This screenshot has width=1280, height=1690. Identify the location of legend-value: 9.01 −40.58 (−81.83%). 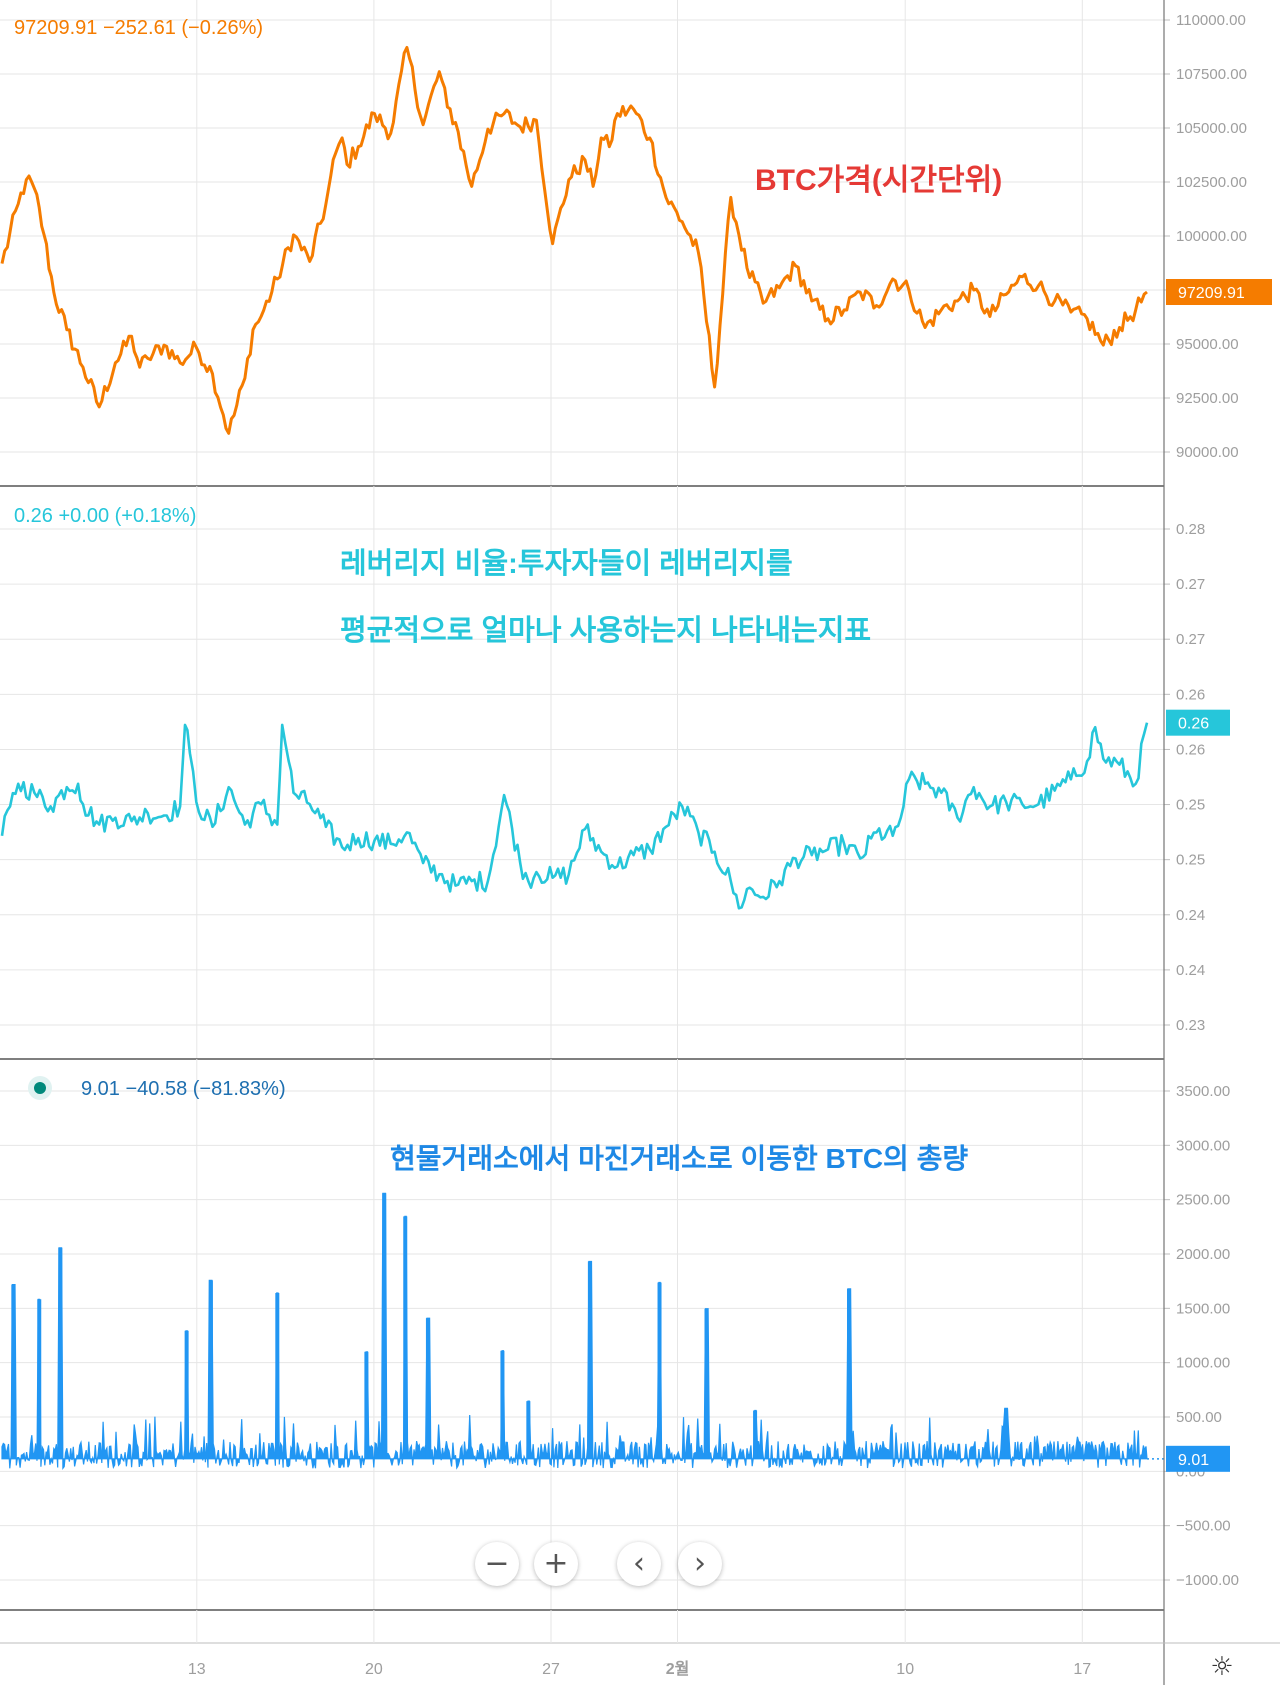
(183, 1089).